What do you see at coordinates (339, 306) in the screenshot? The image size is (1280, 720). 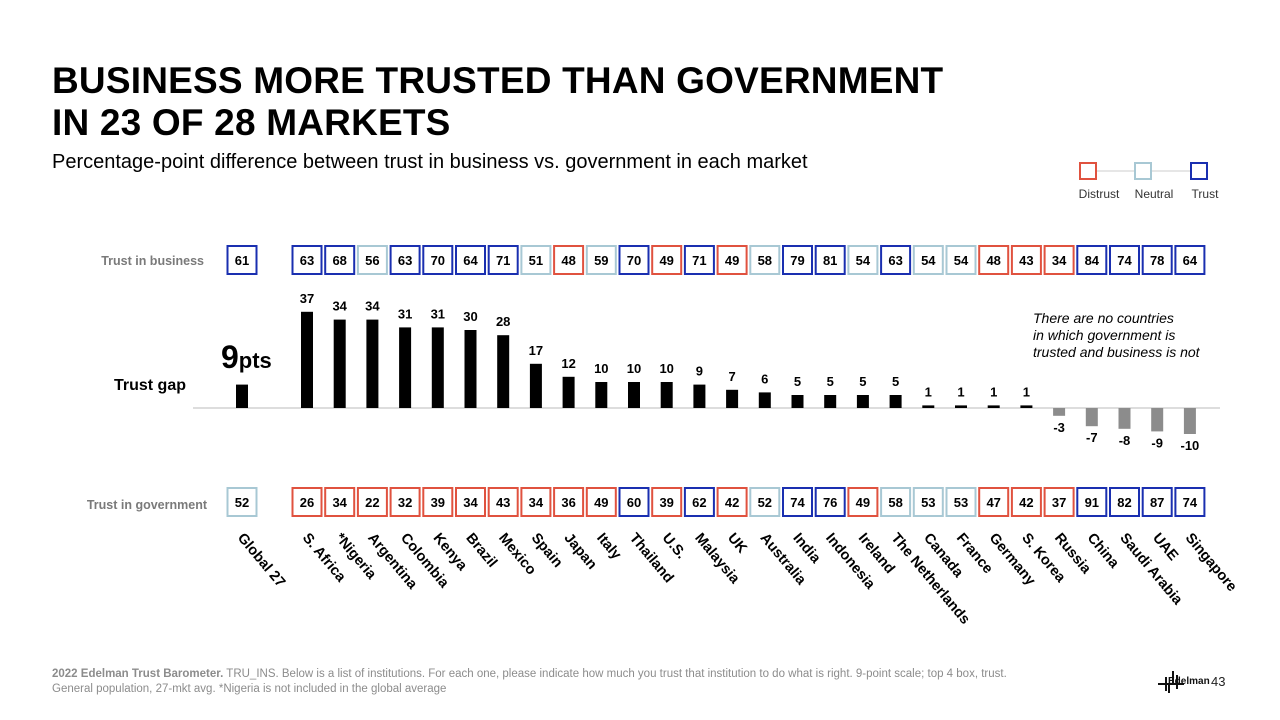 I see `gap-value-label: 34` at bounding box center [339, 306].